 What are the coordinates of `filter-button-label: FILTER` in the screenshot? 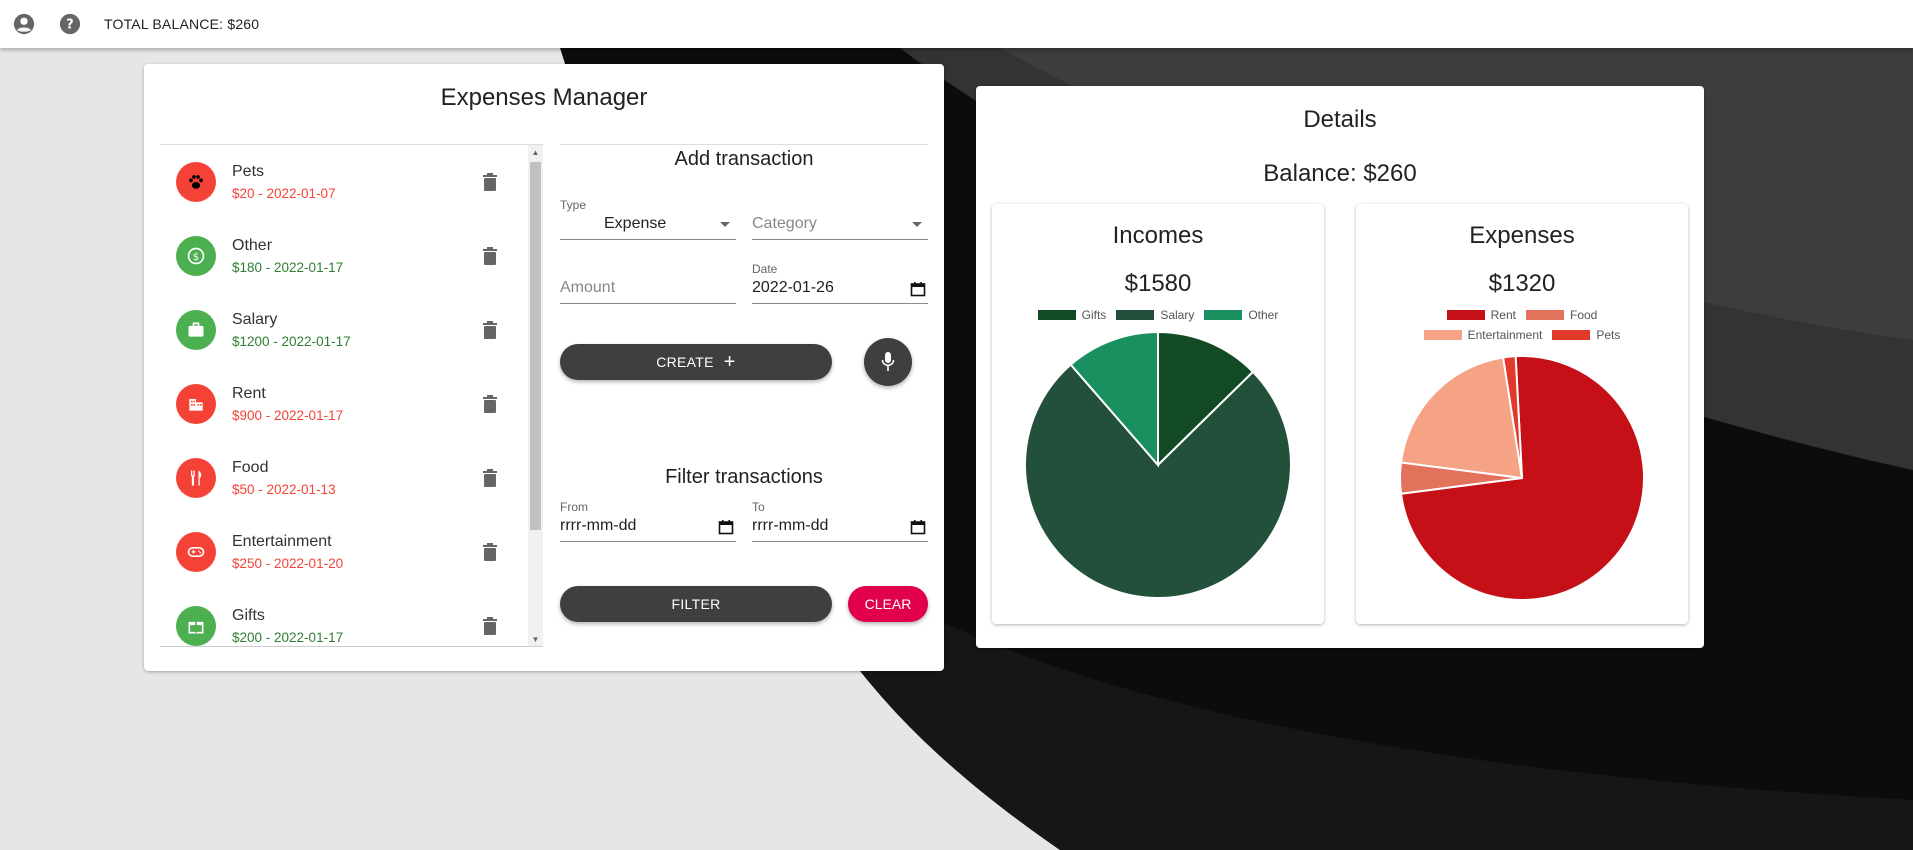 It's located at (696, 604).